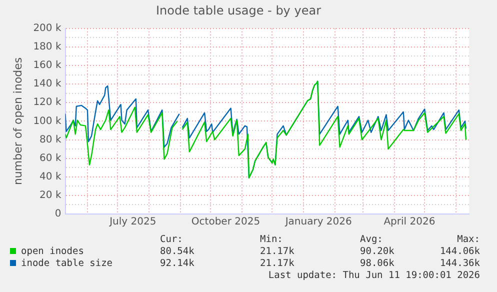 This screenshot has height=292, width=497. I want to click on text: 92.14k, so click(177, 263).